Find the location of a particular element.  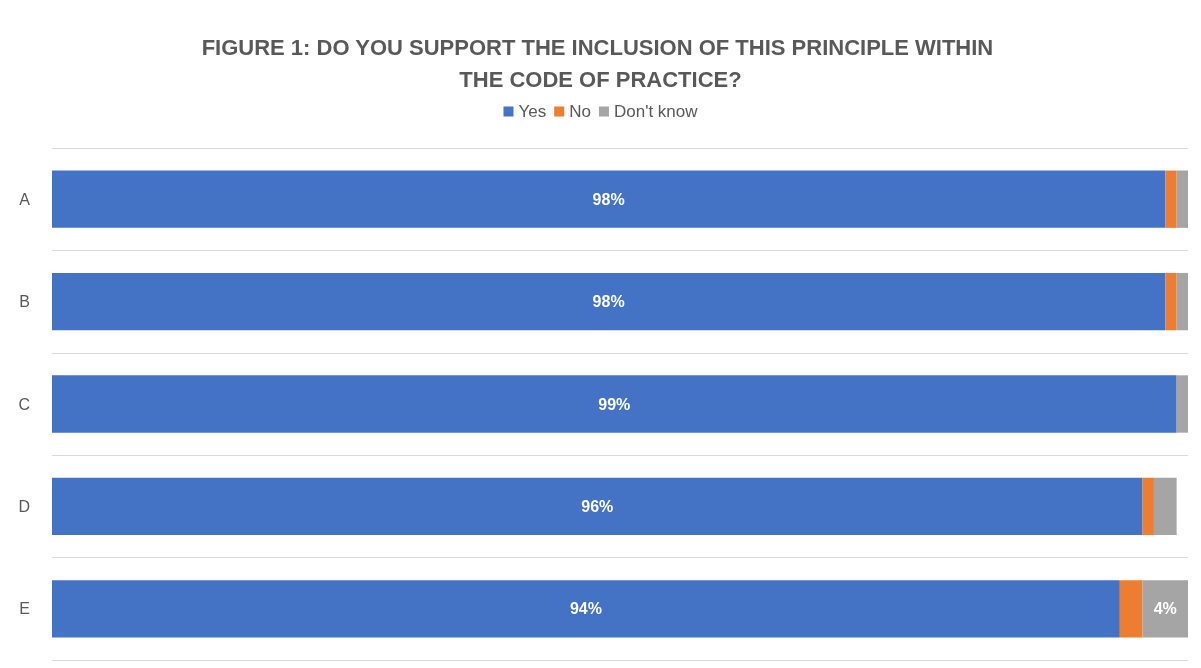

data-label: 4% is located at coordinates (1165, 609).